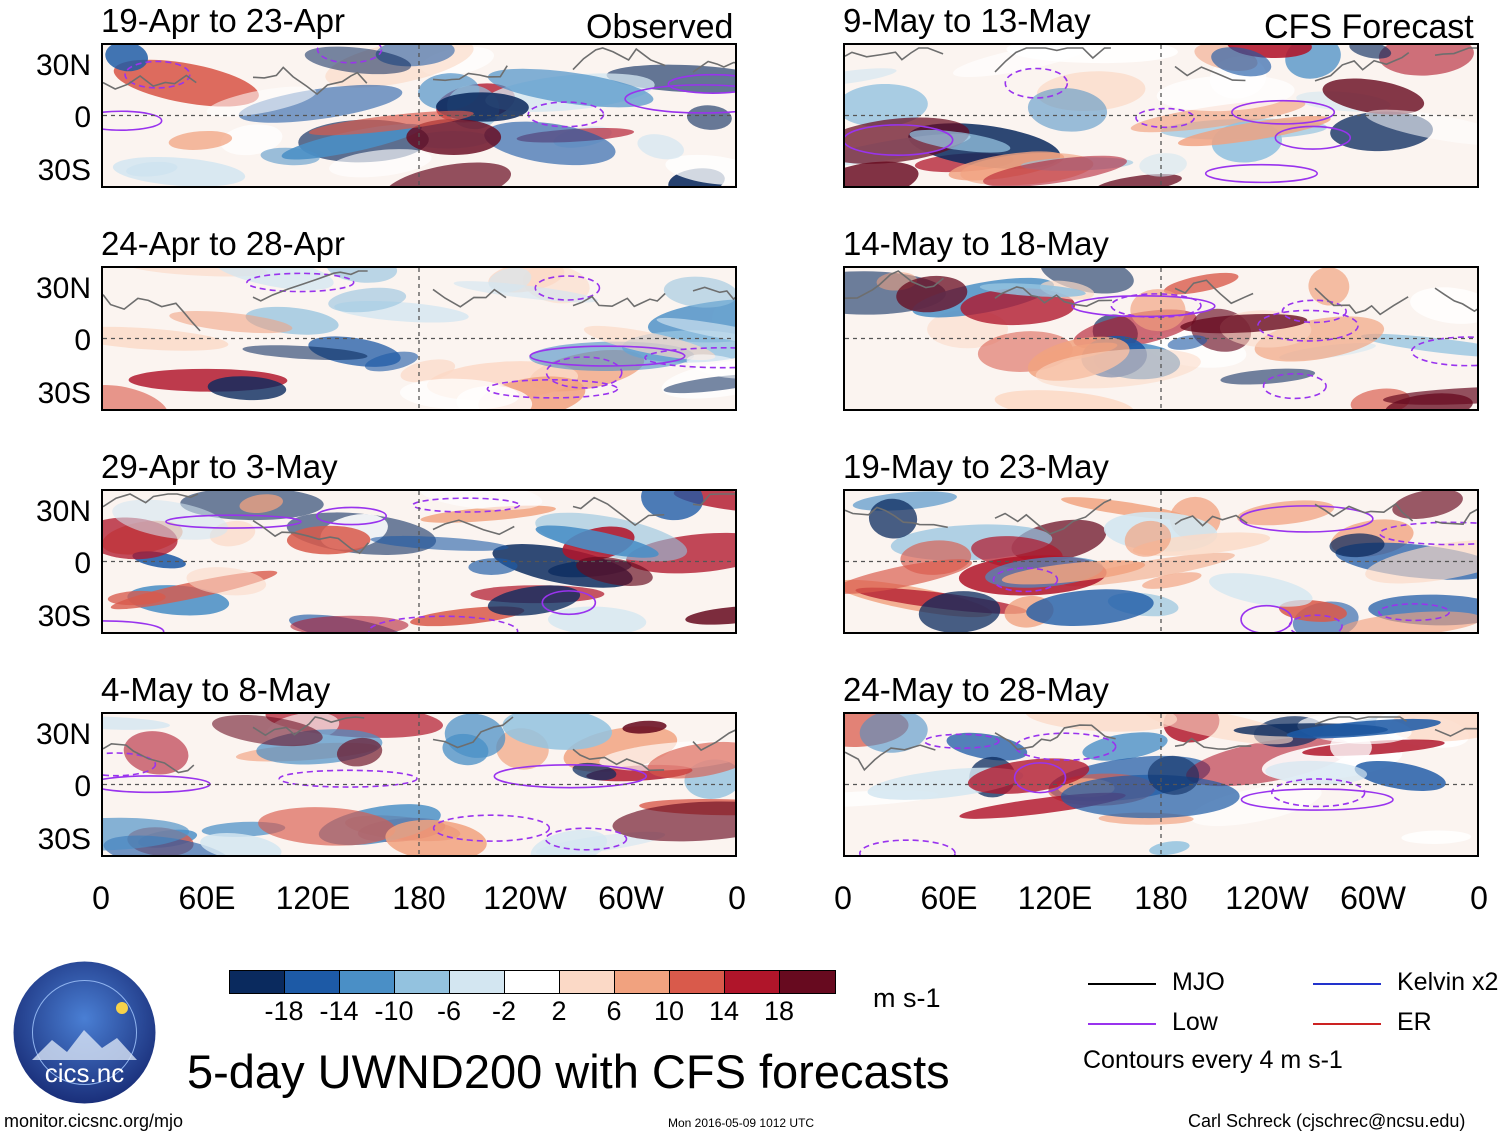  Describe the element at coordinates (907, 998) in the screenshot. I see `colorbar-units: m s-1` at that location.